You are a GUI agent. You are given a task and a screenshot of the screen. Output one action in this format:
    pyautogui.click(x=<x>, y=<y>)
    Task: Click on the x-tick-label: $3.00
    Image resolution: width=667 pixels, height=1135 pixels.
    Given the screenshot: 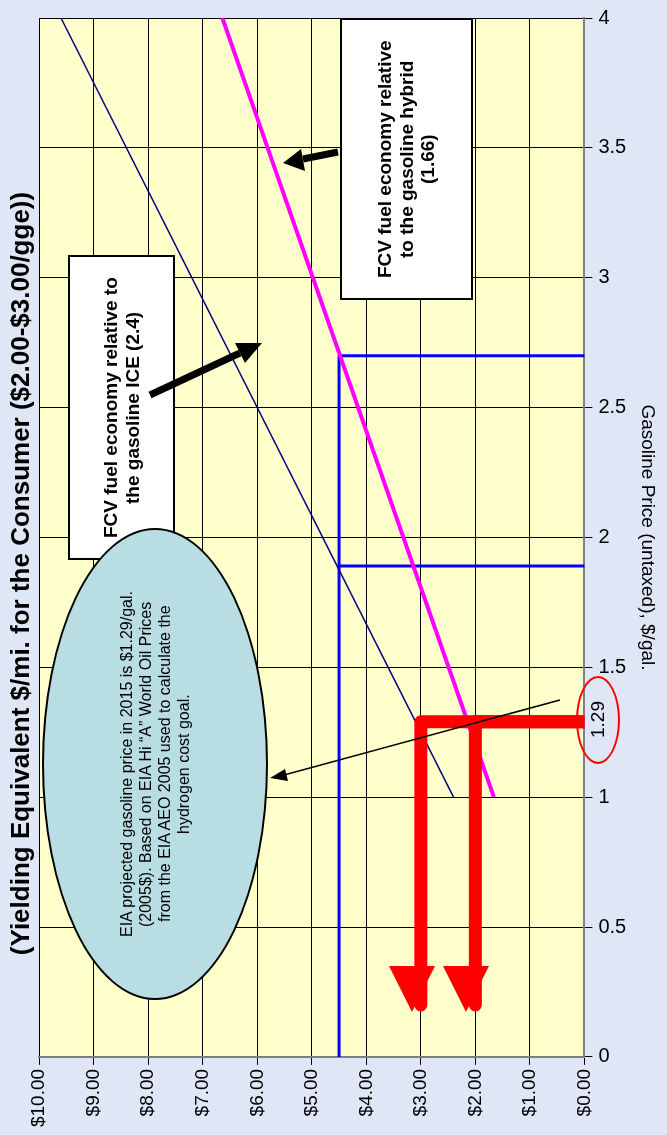 What is the action you would take?
    pyautogui.click(x=420, y=1092)
    